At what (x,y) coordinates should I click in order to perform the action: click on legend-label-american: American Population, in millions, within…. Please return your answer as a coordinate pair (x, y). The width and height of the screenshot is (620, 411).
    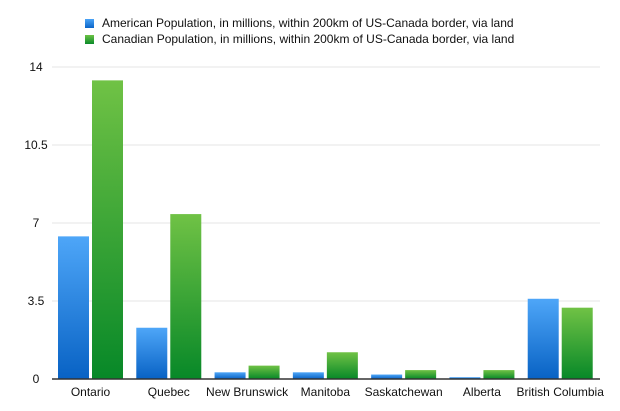
    Looking at the image, I should click on (308, 23).